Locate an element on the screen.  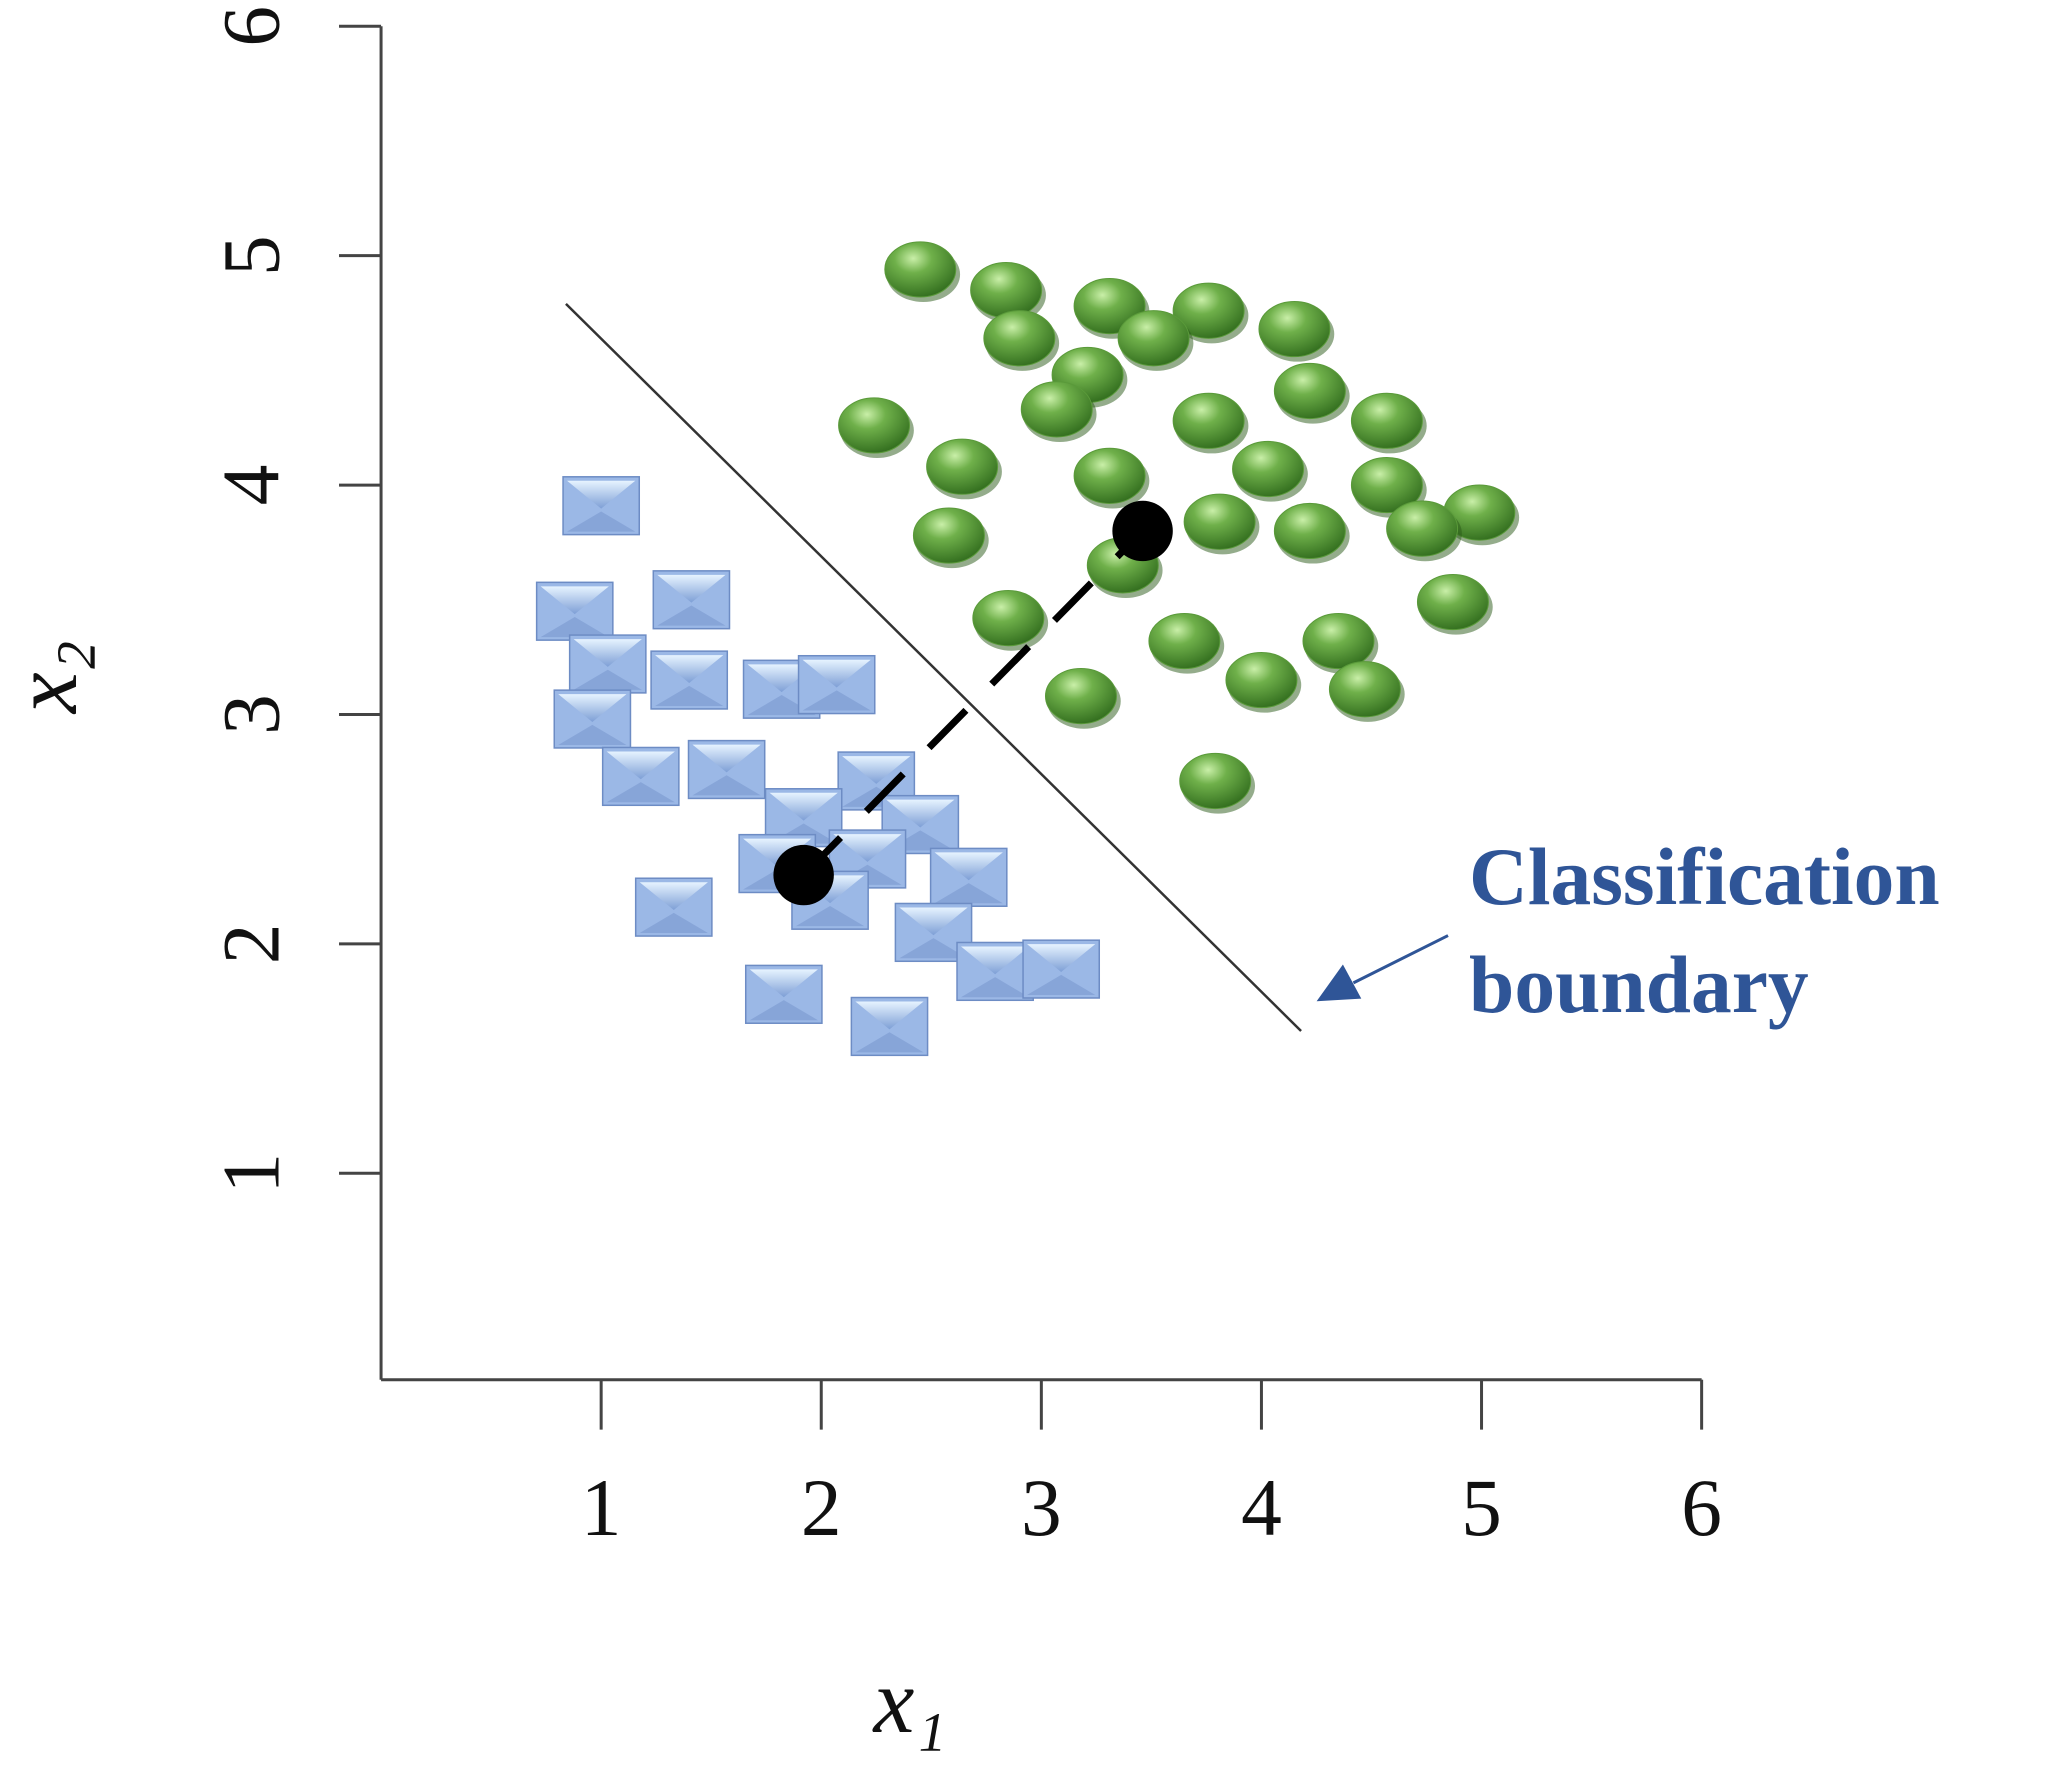
x-axis-label: x₁ is located at coordinates (909, 1701).